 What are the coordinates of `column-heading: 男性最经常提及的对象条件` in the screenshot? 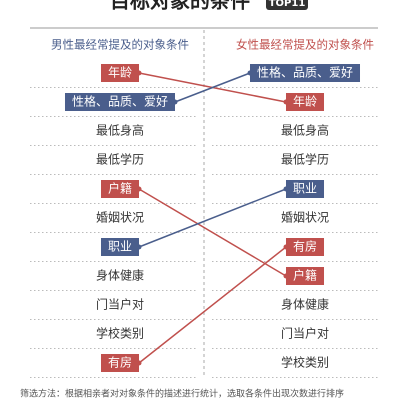 It's located at (120, 45).